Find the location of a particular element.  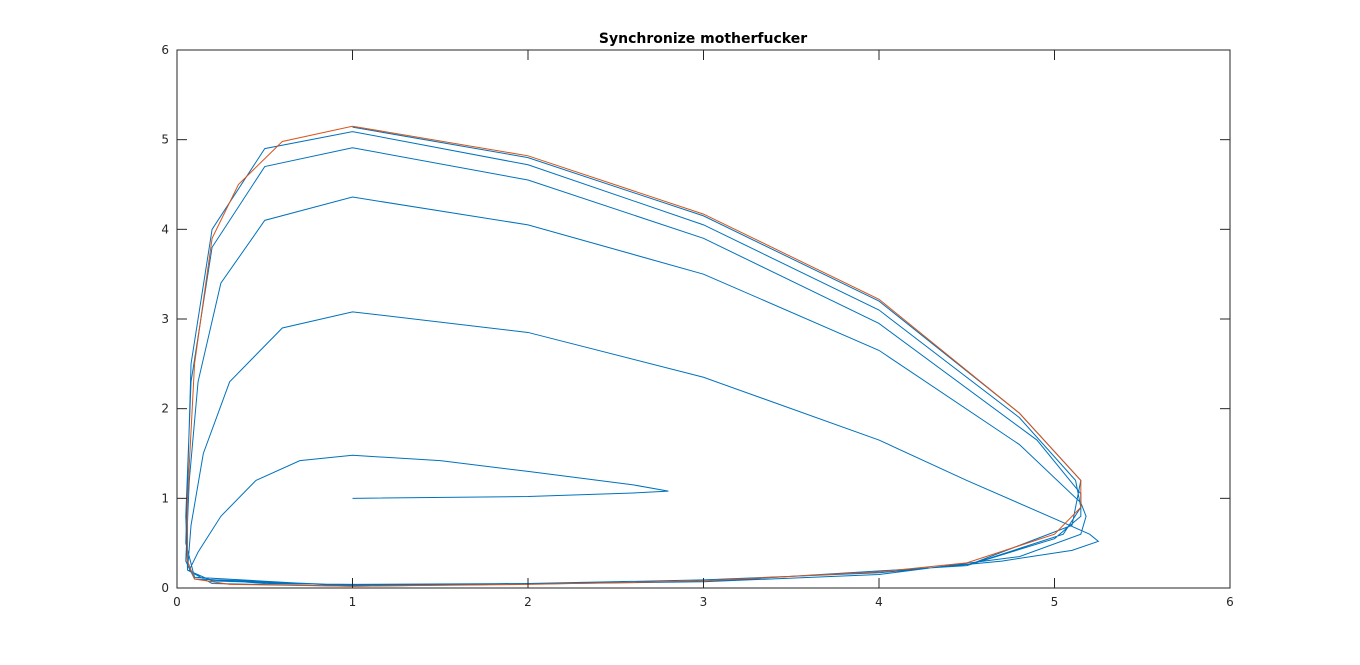

x-tick-label: 6 is located at coordinates (1230, 602).